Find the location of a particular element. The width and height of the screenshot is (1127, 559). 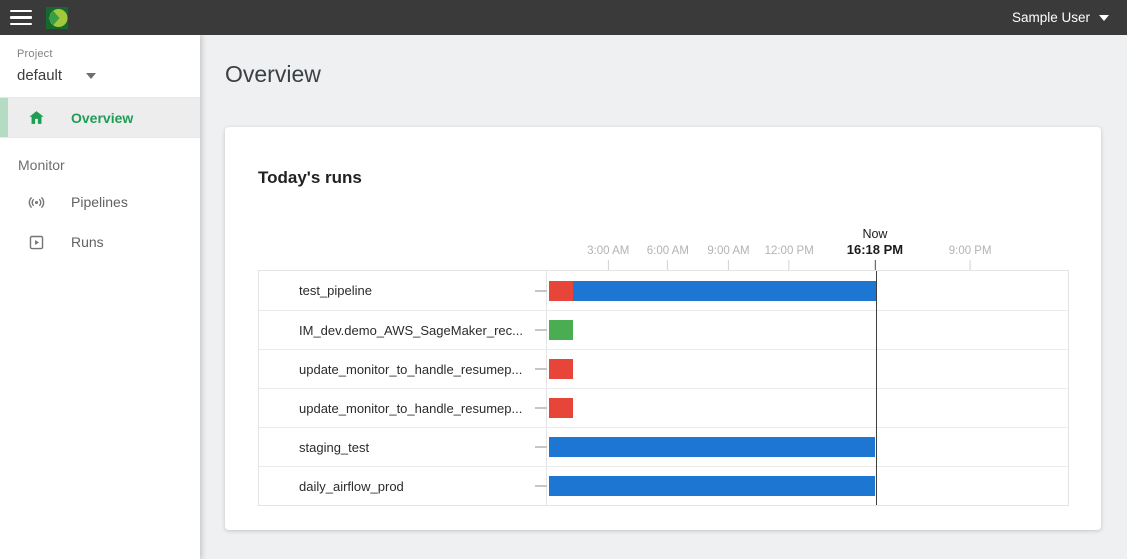

gantt-row: daily_airflow_prod is located at coordinates (663, 486).